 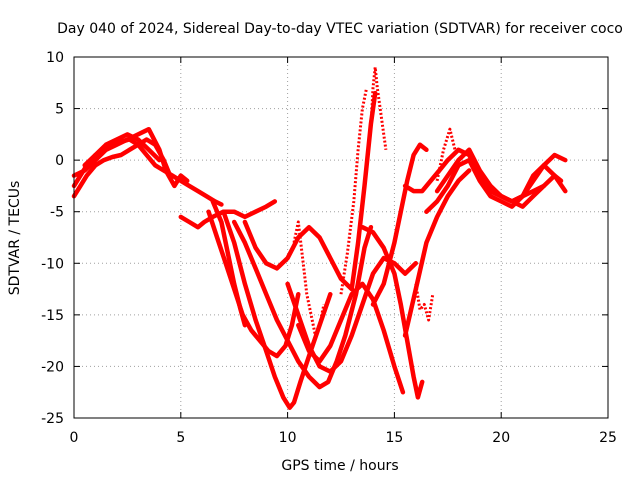 What do you see at coordinates (339, 466) in the screenshot?
I see `x-axis-label: GPS time / hours` at bounding box center [339, 466].